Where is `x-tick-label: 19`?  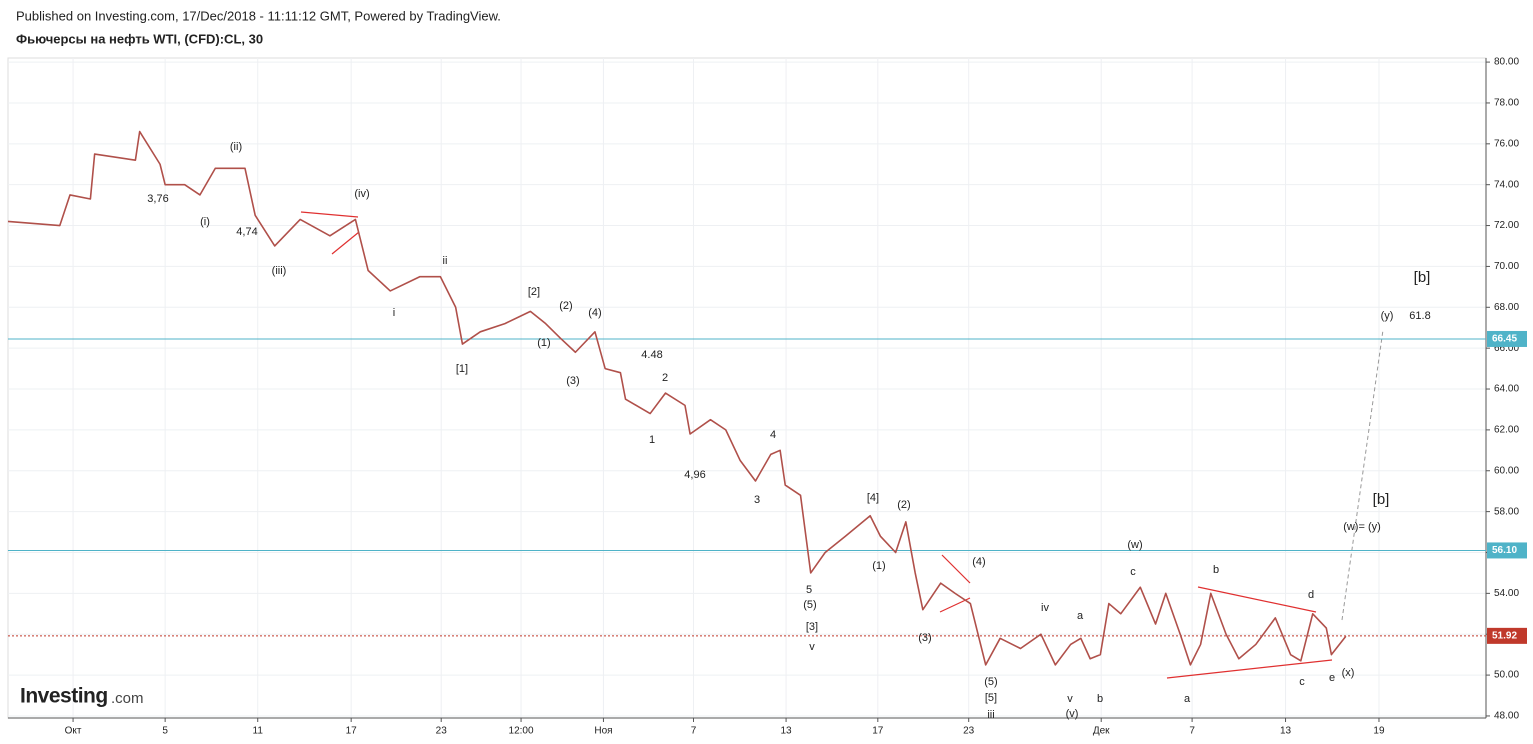
x-tick-label: 19 is located at coordinates (1379, 731).